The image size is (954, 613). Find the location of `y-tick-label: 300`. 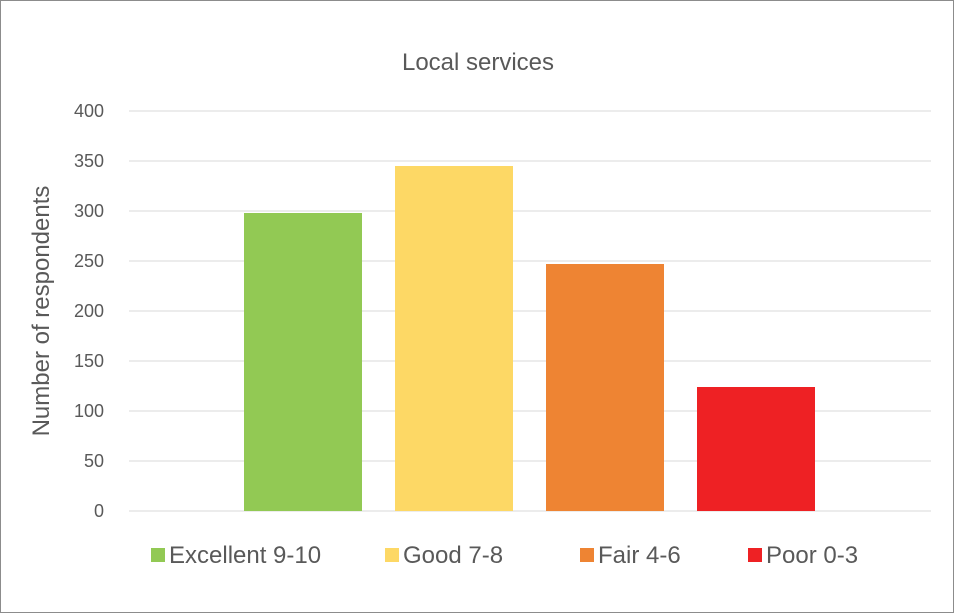

y-tick-label: 300 is located at coordinates (89, 211).